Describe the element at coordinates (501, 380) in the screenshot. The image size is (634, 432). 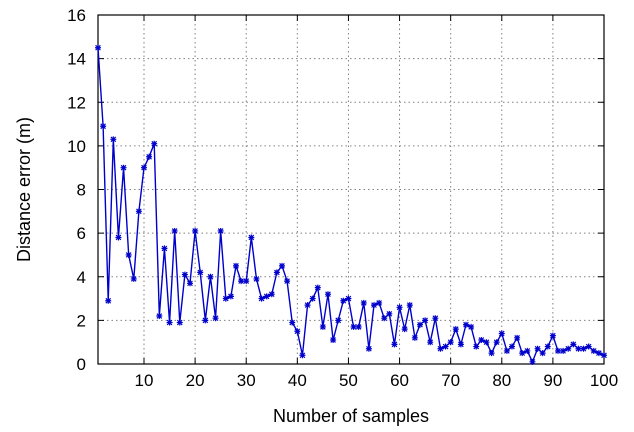
I see `x-tick-label: 80` at that location.